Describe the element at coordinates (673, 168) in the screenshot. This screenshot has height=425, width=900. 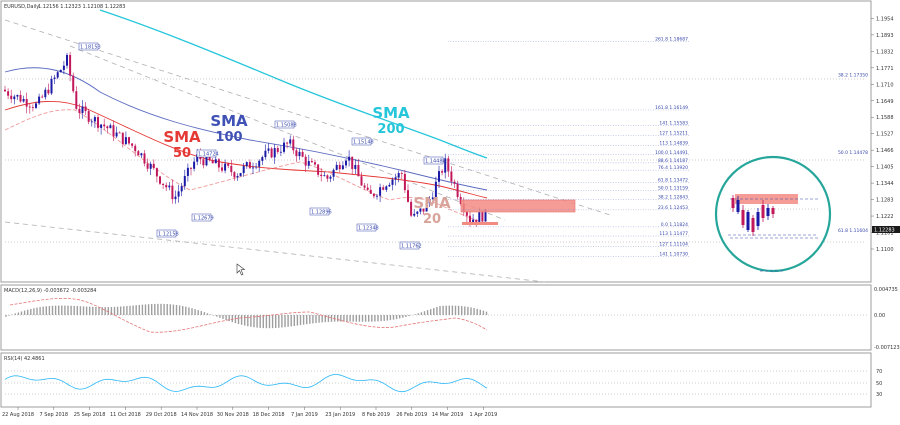
I see `fib-label-7: 76.4 1.13920` at that location.